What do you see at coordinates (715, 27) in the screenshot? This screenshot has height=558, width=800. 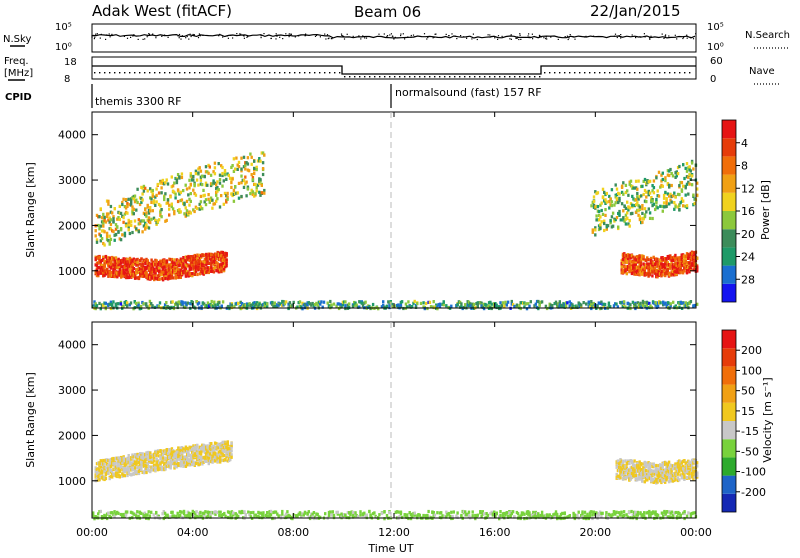 I see `noise-right-tick-top: 10⁵` at bounding box center [715, 27].